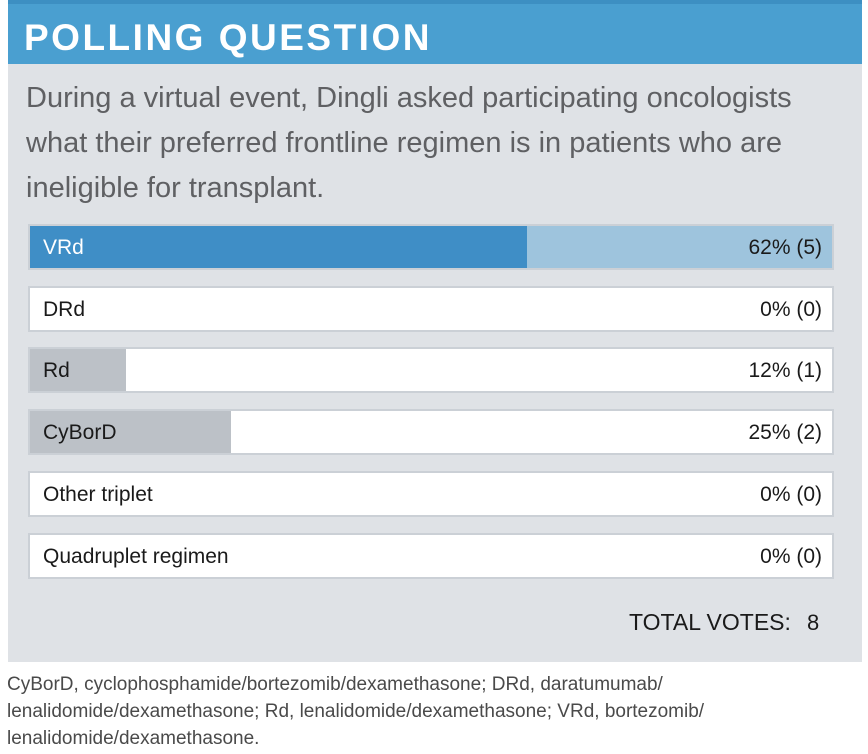 The height and width of the screenshot is (754, 868). I want to click on poll-option-label: Quadruplet regimen, so click(136, 556).